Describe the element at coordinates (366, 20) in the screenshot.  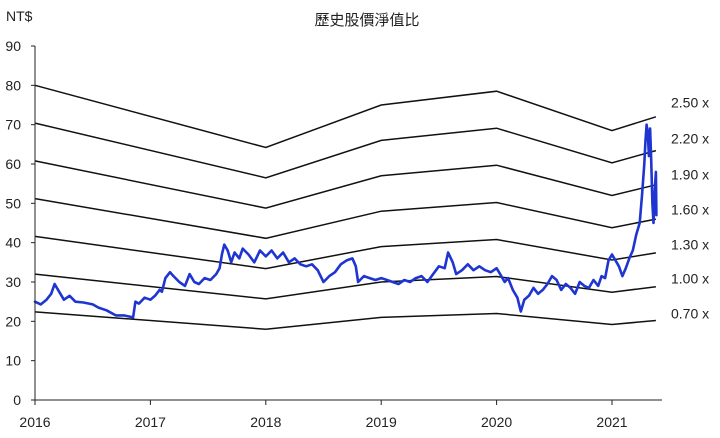
I see `chart-title: 歷史股價淨值比` at that location.